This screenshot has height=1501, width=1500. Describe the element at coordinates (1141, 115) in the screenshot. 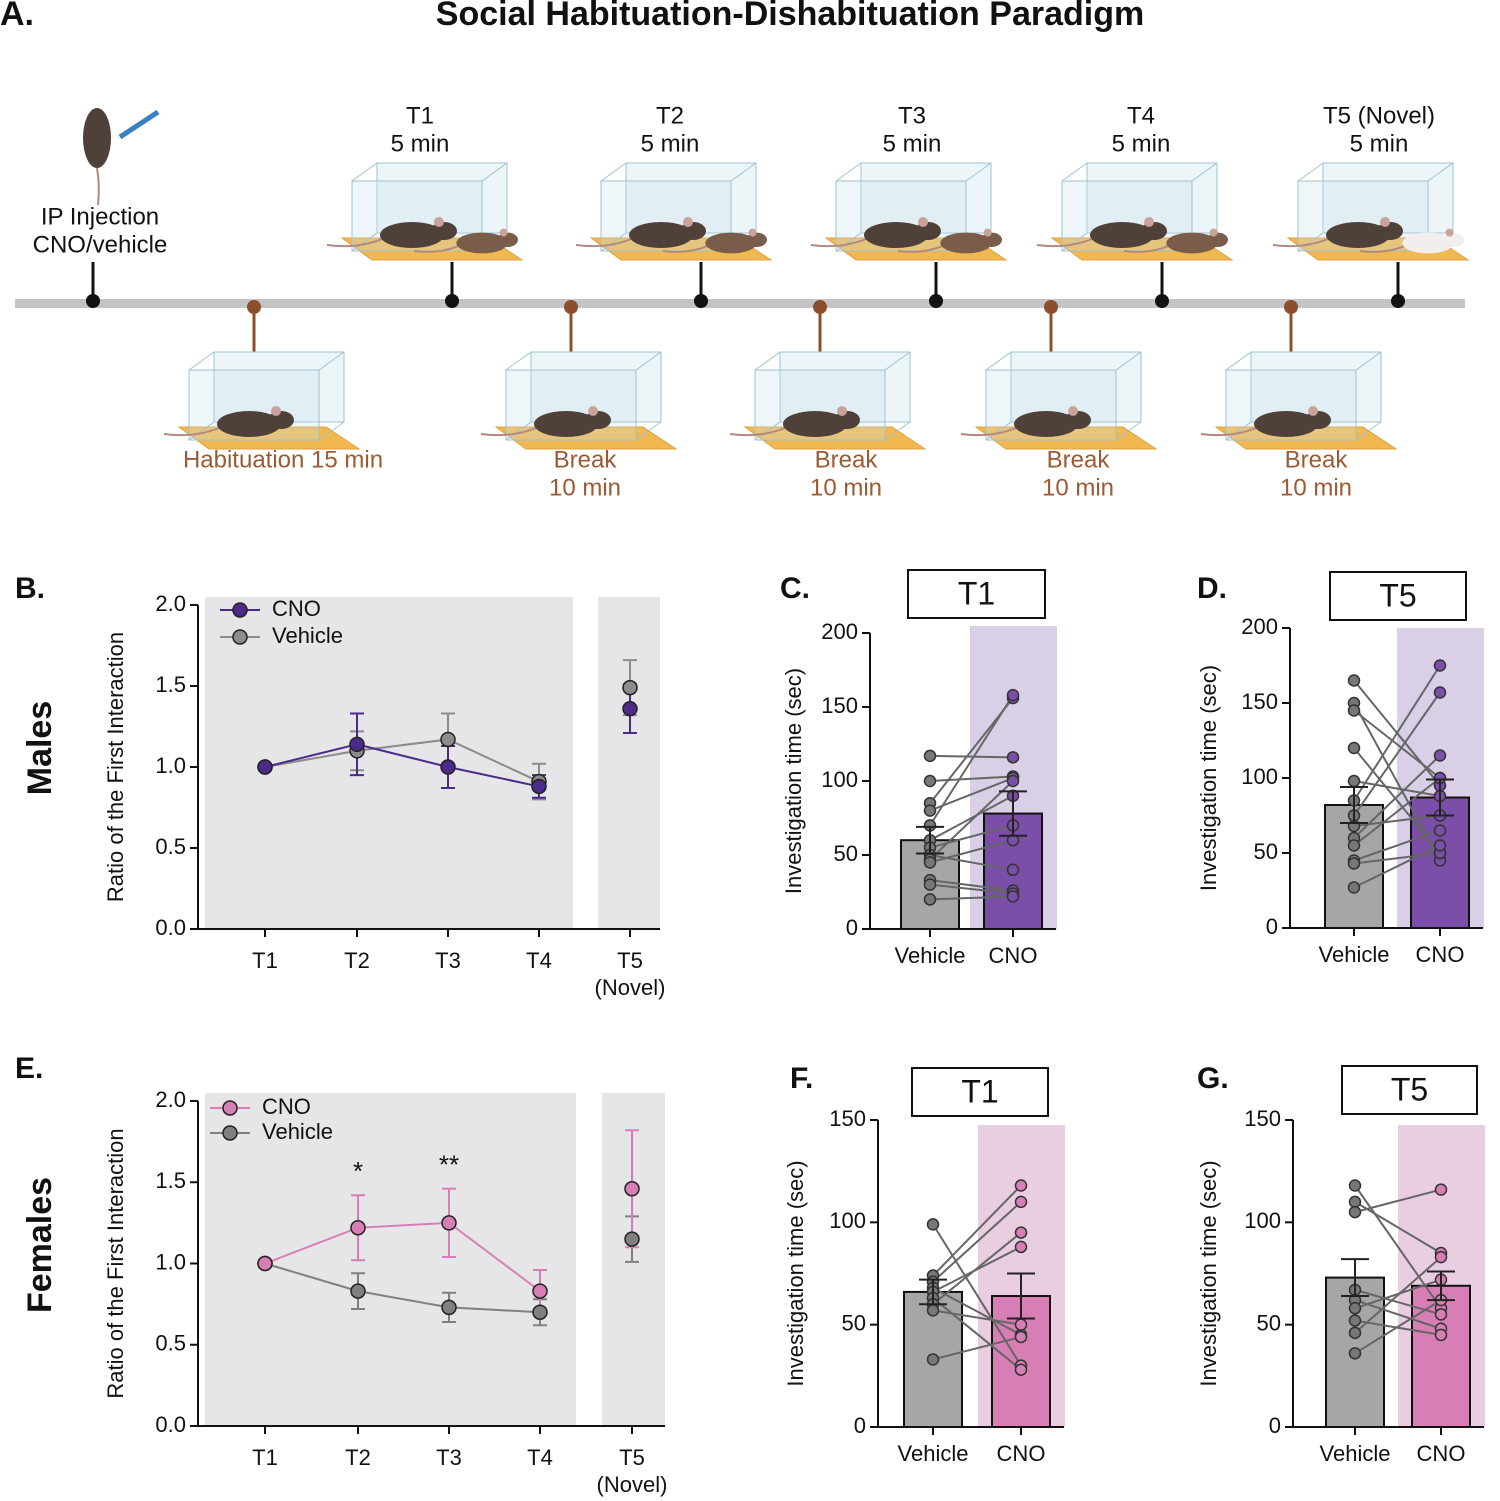

I see `event-title: T4` at that location.